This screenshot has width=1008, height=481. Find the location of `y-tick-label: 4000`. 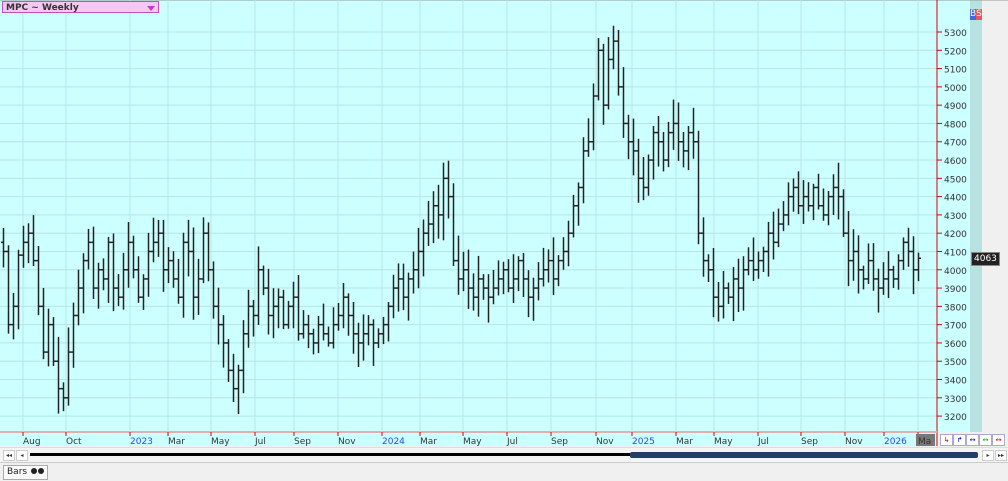

y-tick-label: 4000 is located at coordinates (955, 272).